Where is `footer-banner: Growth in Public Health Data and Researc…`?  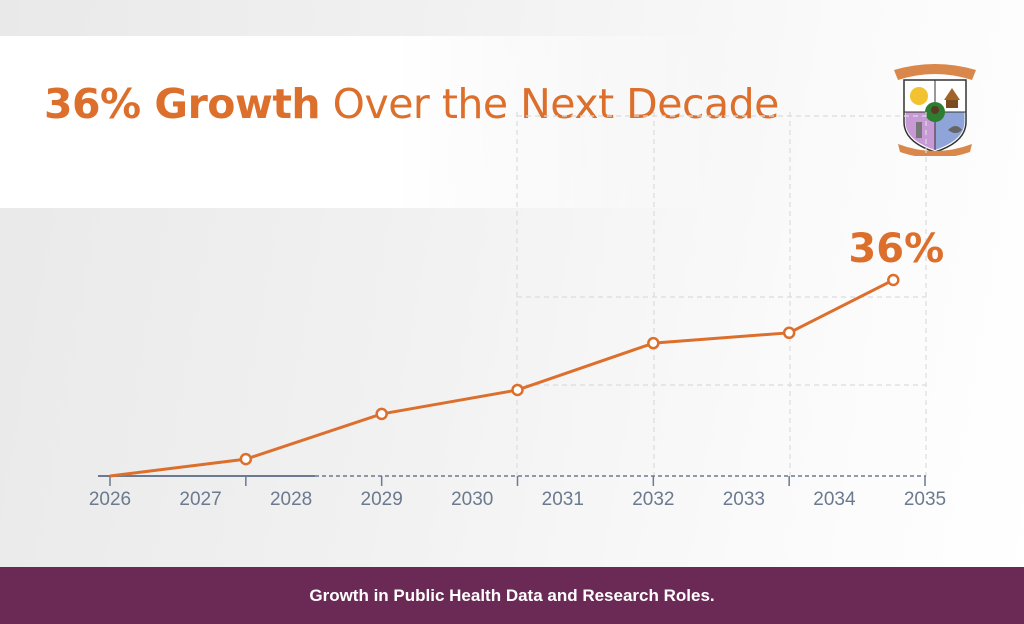
footer-banner: Growth in Public Health Data and Researc… is located at coordinates (512, 595).